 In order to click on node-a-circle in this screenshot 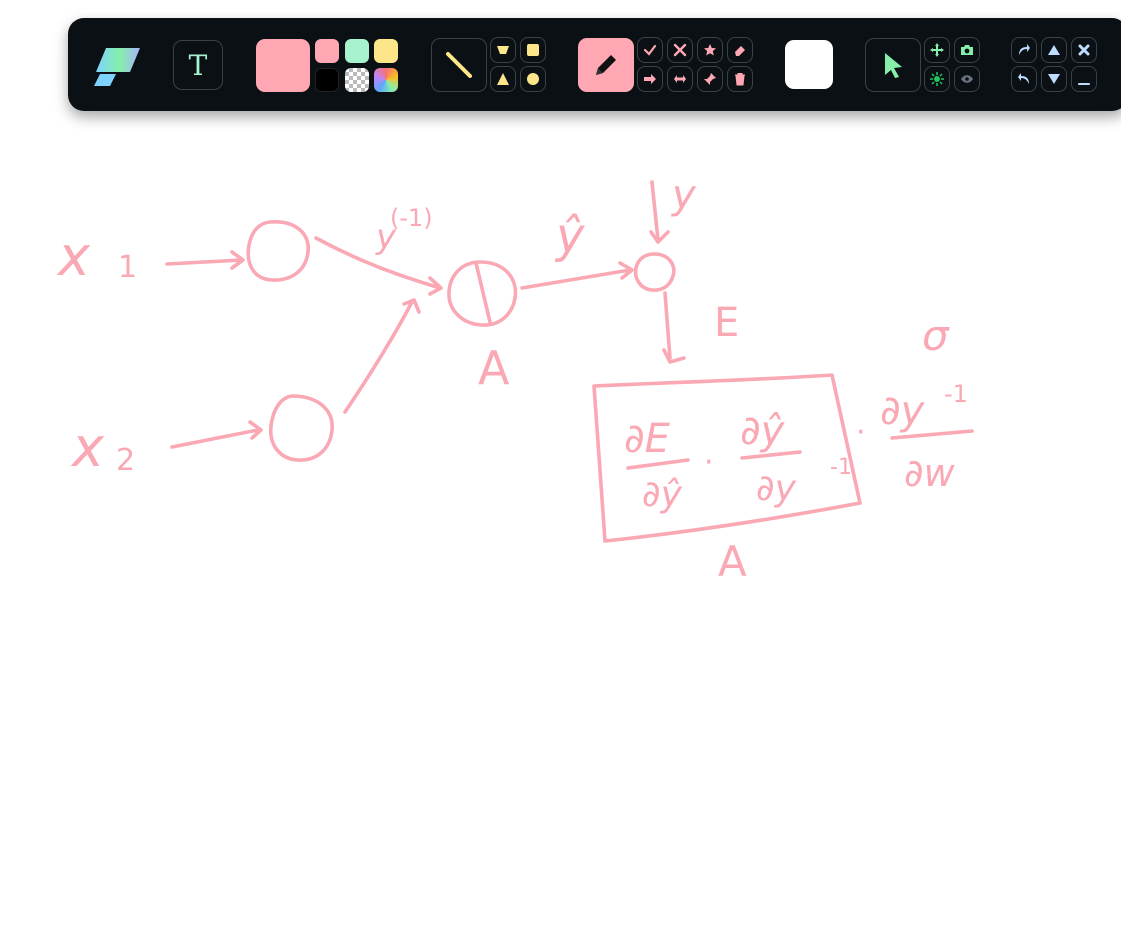, I will do `click(482, 293)`.